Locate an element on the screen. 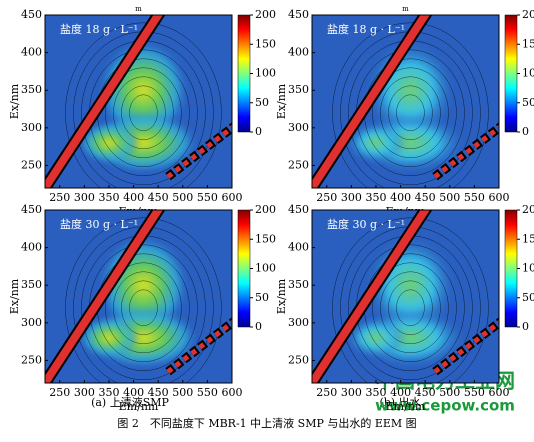 This screenshot has height=442, width=534. figure-caption: 图 2 不同盐度下 MBR-1 中上清液 SMP 与出水的 EEM 图 is located at coordinates (266, 423).